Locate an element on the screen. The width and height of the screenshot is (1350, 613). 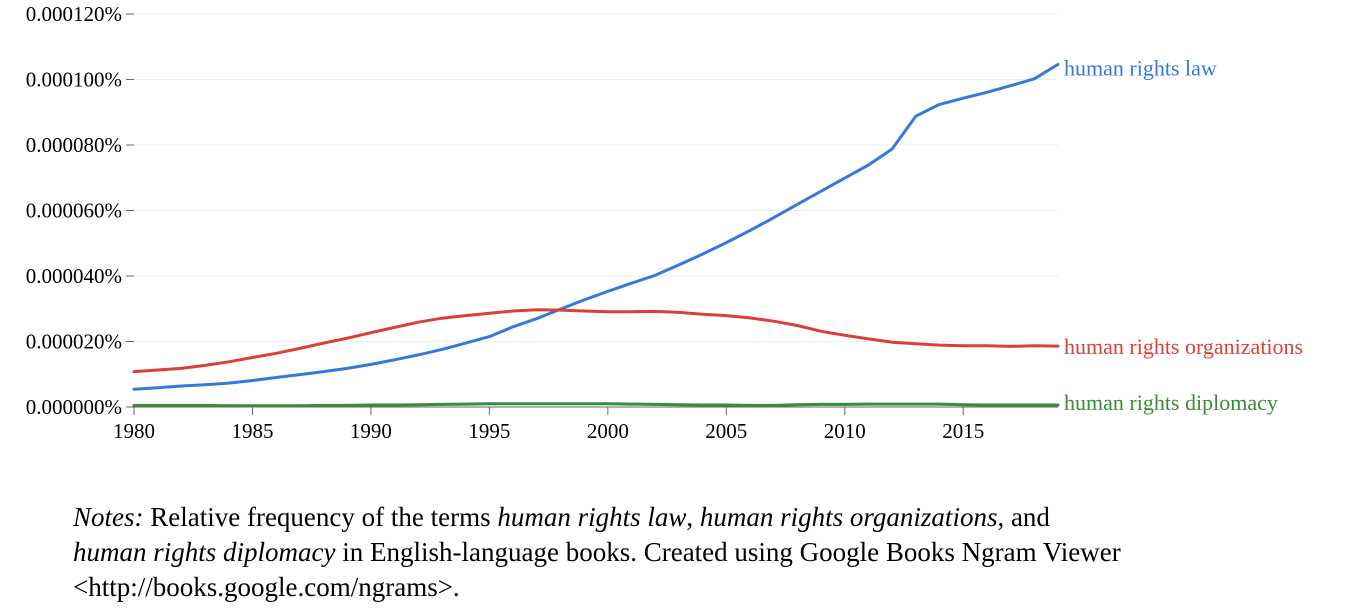
x-tick-label: 2010 is located at coordinates (845, 431).